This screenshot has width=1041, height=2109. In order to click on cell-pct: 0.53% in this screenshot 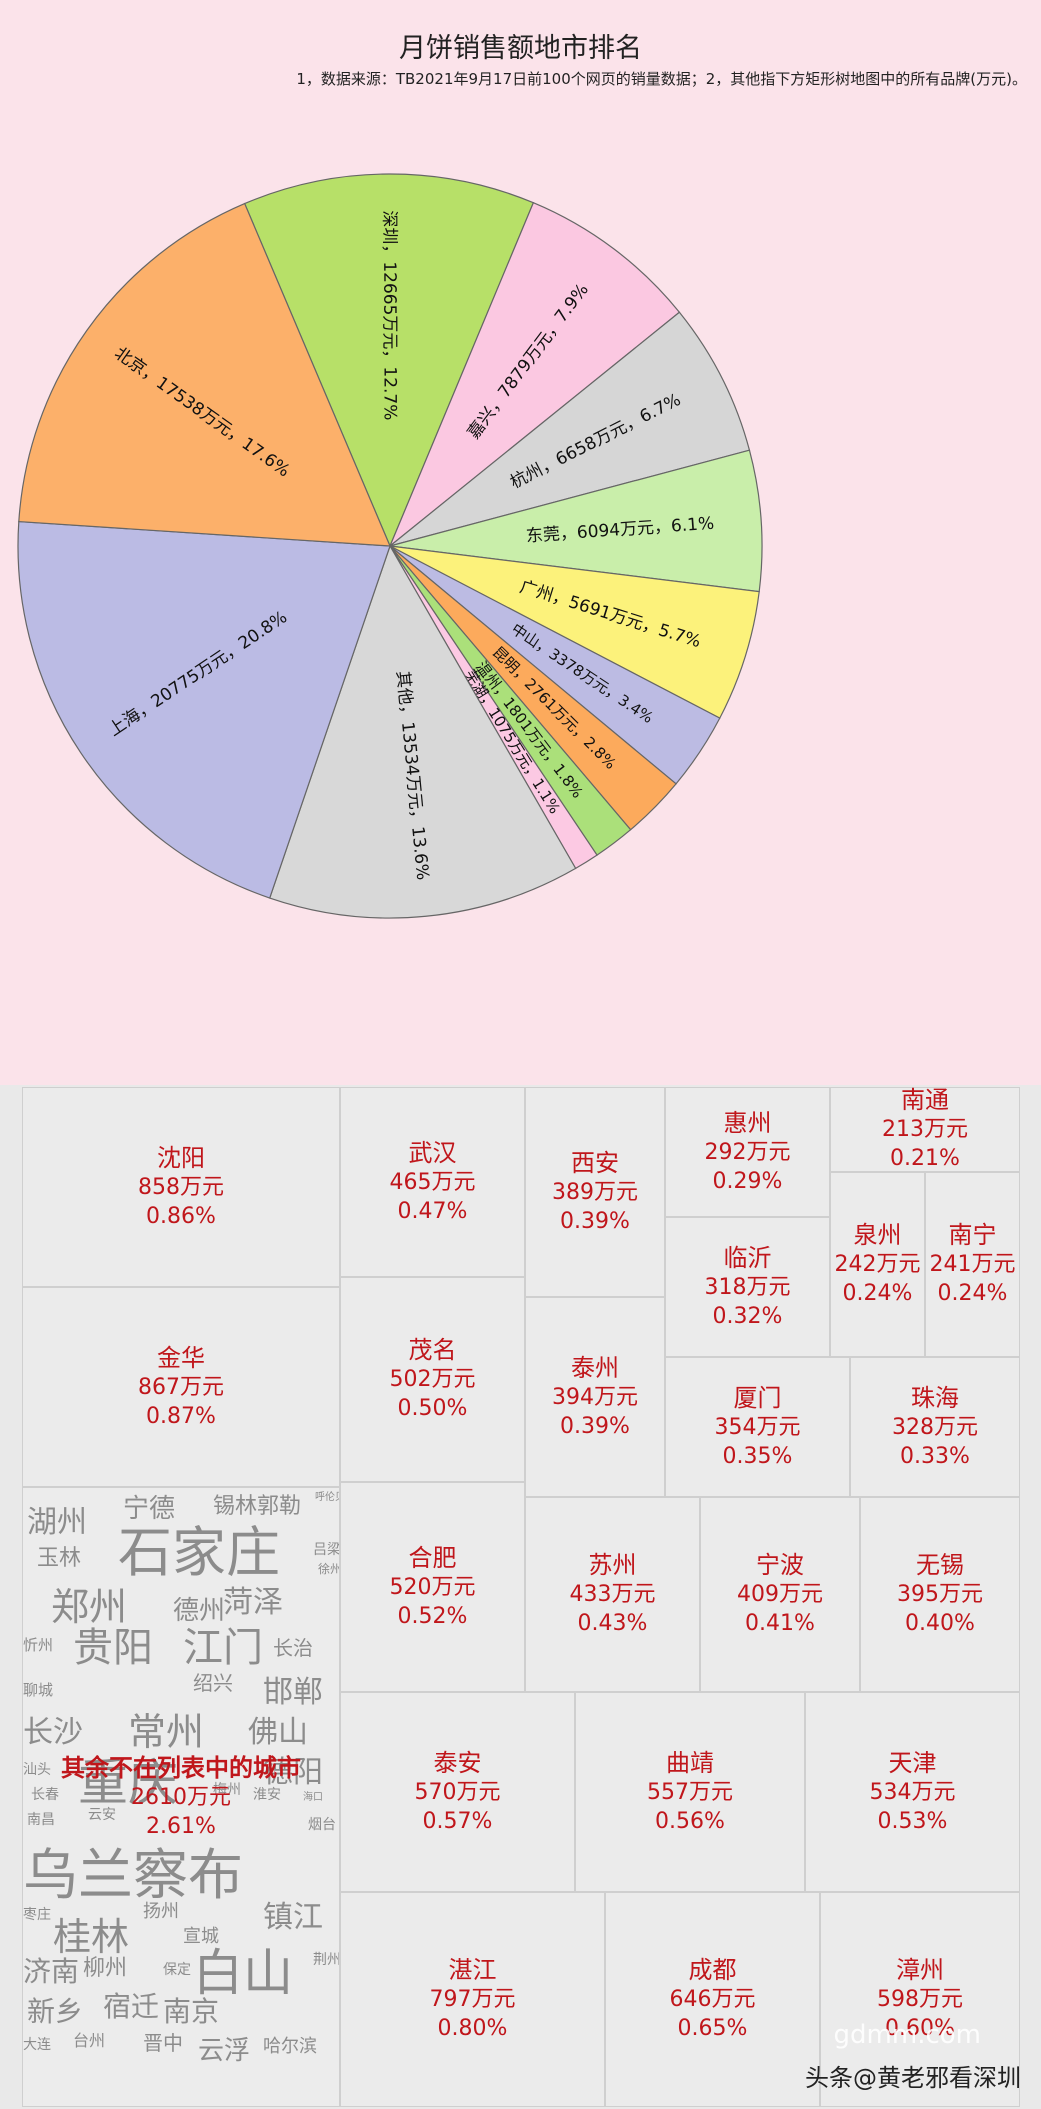, I will do `click(912, 1821)`.